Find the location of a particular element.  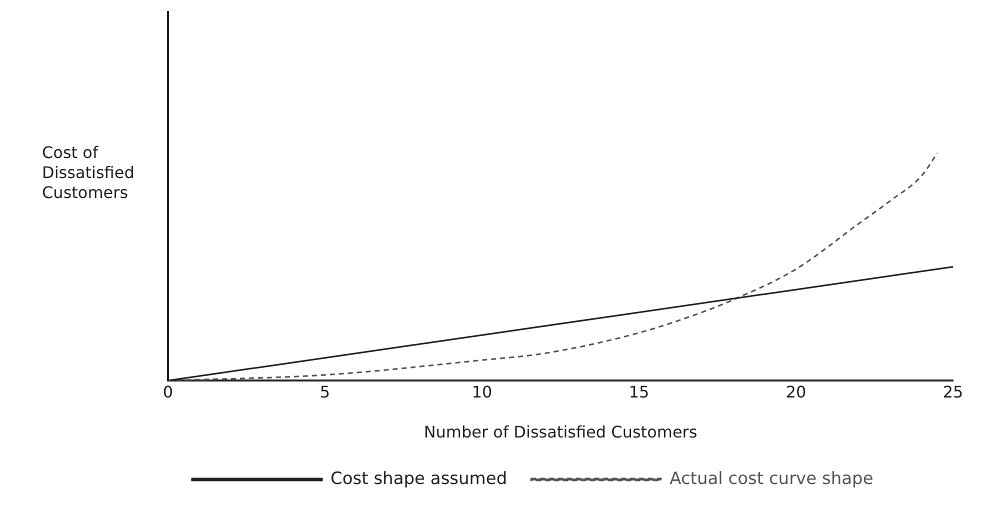

x-tick-label: 0 is located at coordinates (168, 392).